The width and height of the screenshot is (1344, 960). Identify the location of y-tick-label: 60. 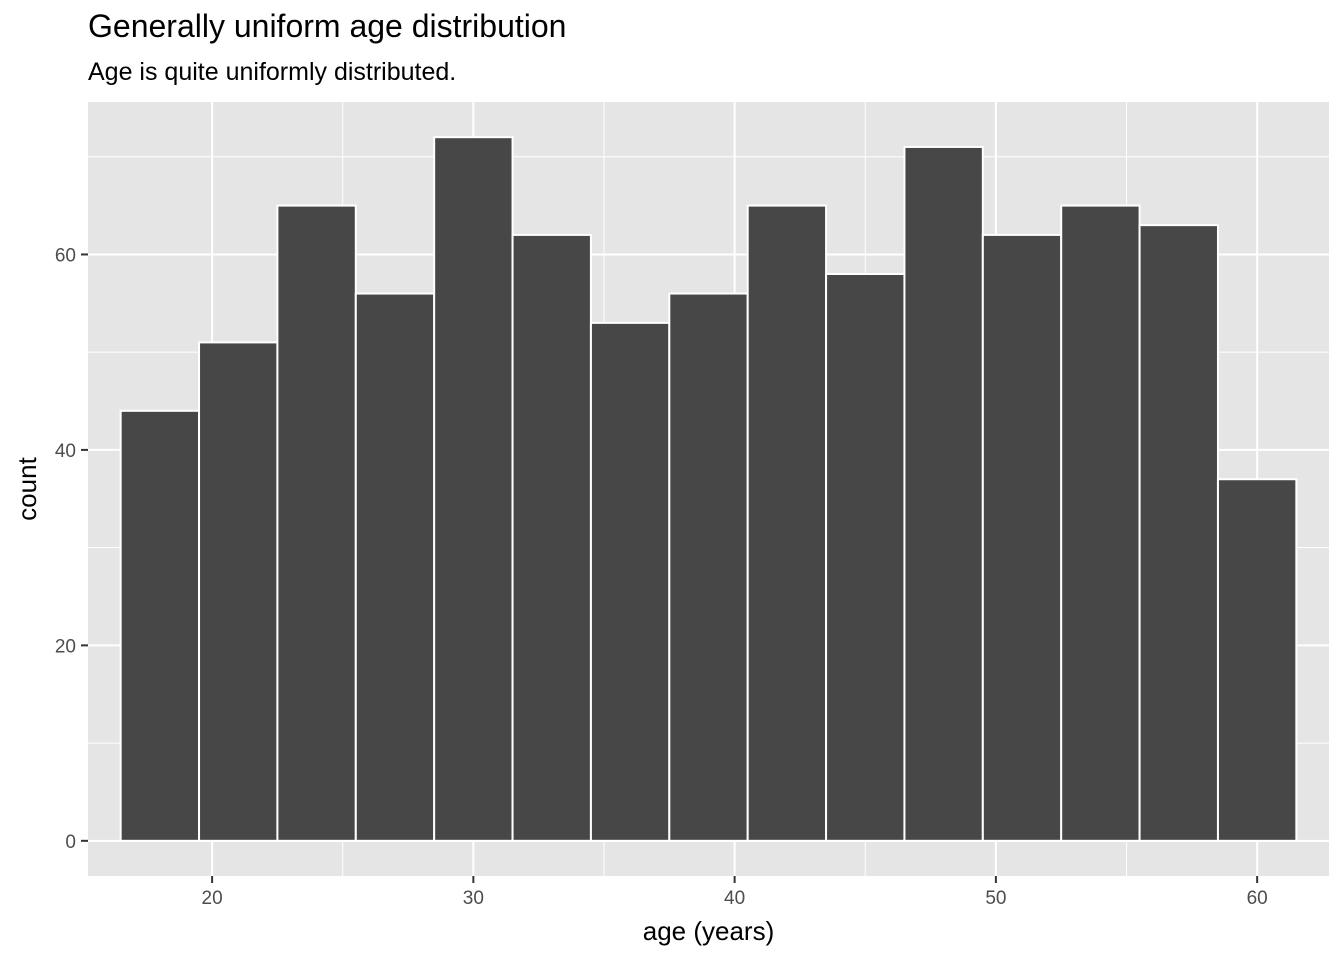
(65, 255).